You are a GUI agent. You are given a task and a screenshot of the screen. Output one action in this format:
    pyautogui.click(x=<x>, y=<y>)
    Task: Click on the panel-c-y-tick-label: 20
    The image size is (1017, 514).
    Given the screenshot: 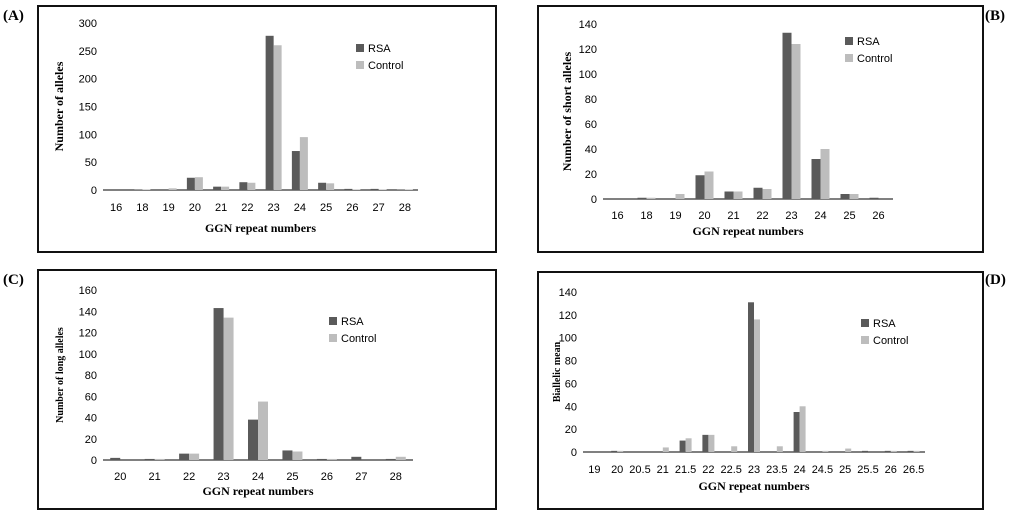 What is the action you would take?
    pyautogui.click(x=91, y=440)
    